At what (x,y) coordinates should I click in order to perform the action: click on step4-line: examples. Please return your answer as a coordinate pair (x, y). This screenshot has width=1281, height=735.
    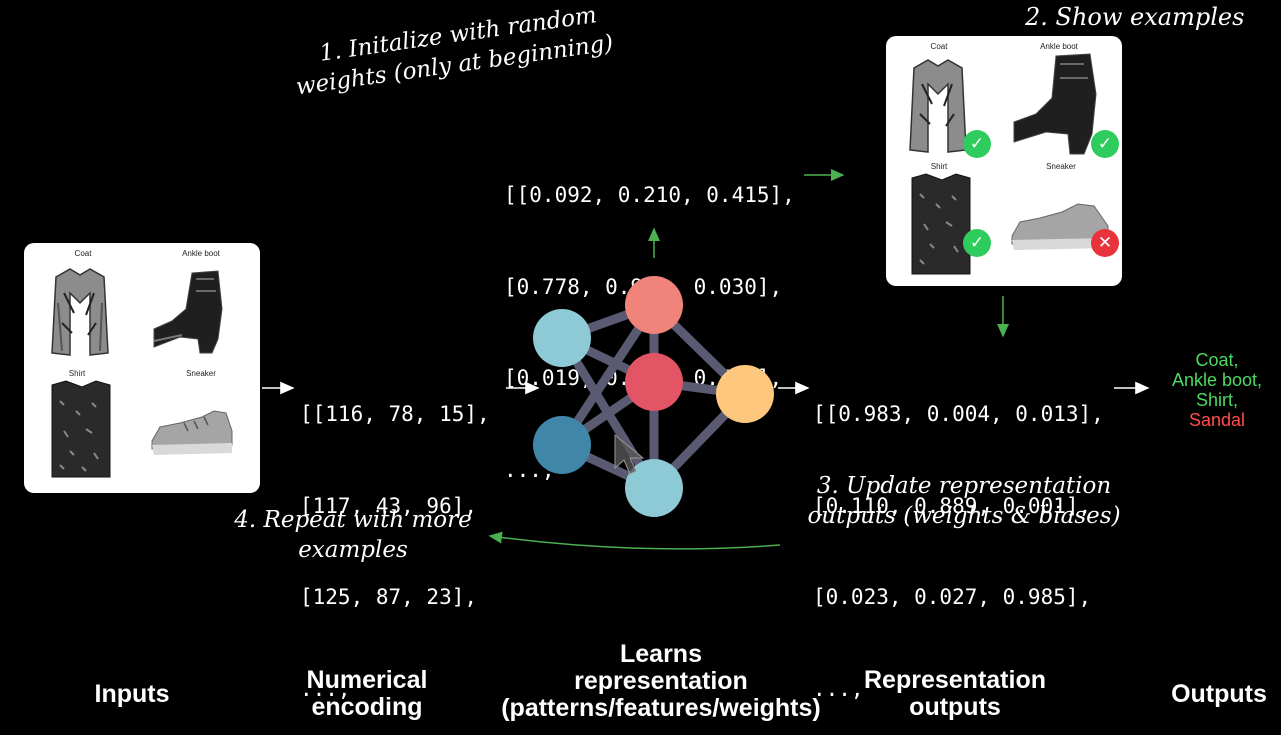
    Looking at the image, I should click on (353, 549).